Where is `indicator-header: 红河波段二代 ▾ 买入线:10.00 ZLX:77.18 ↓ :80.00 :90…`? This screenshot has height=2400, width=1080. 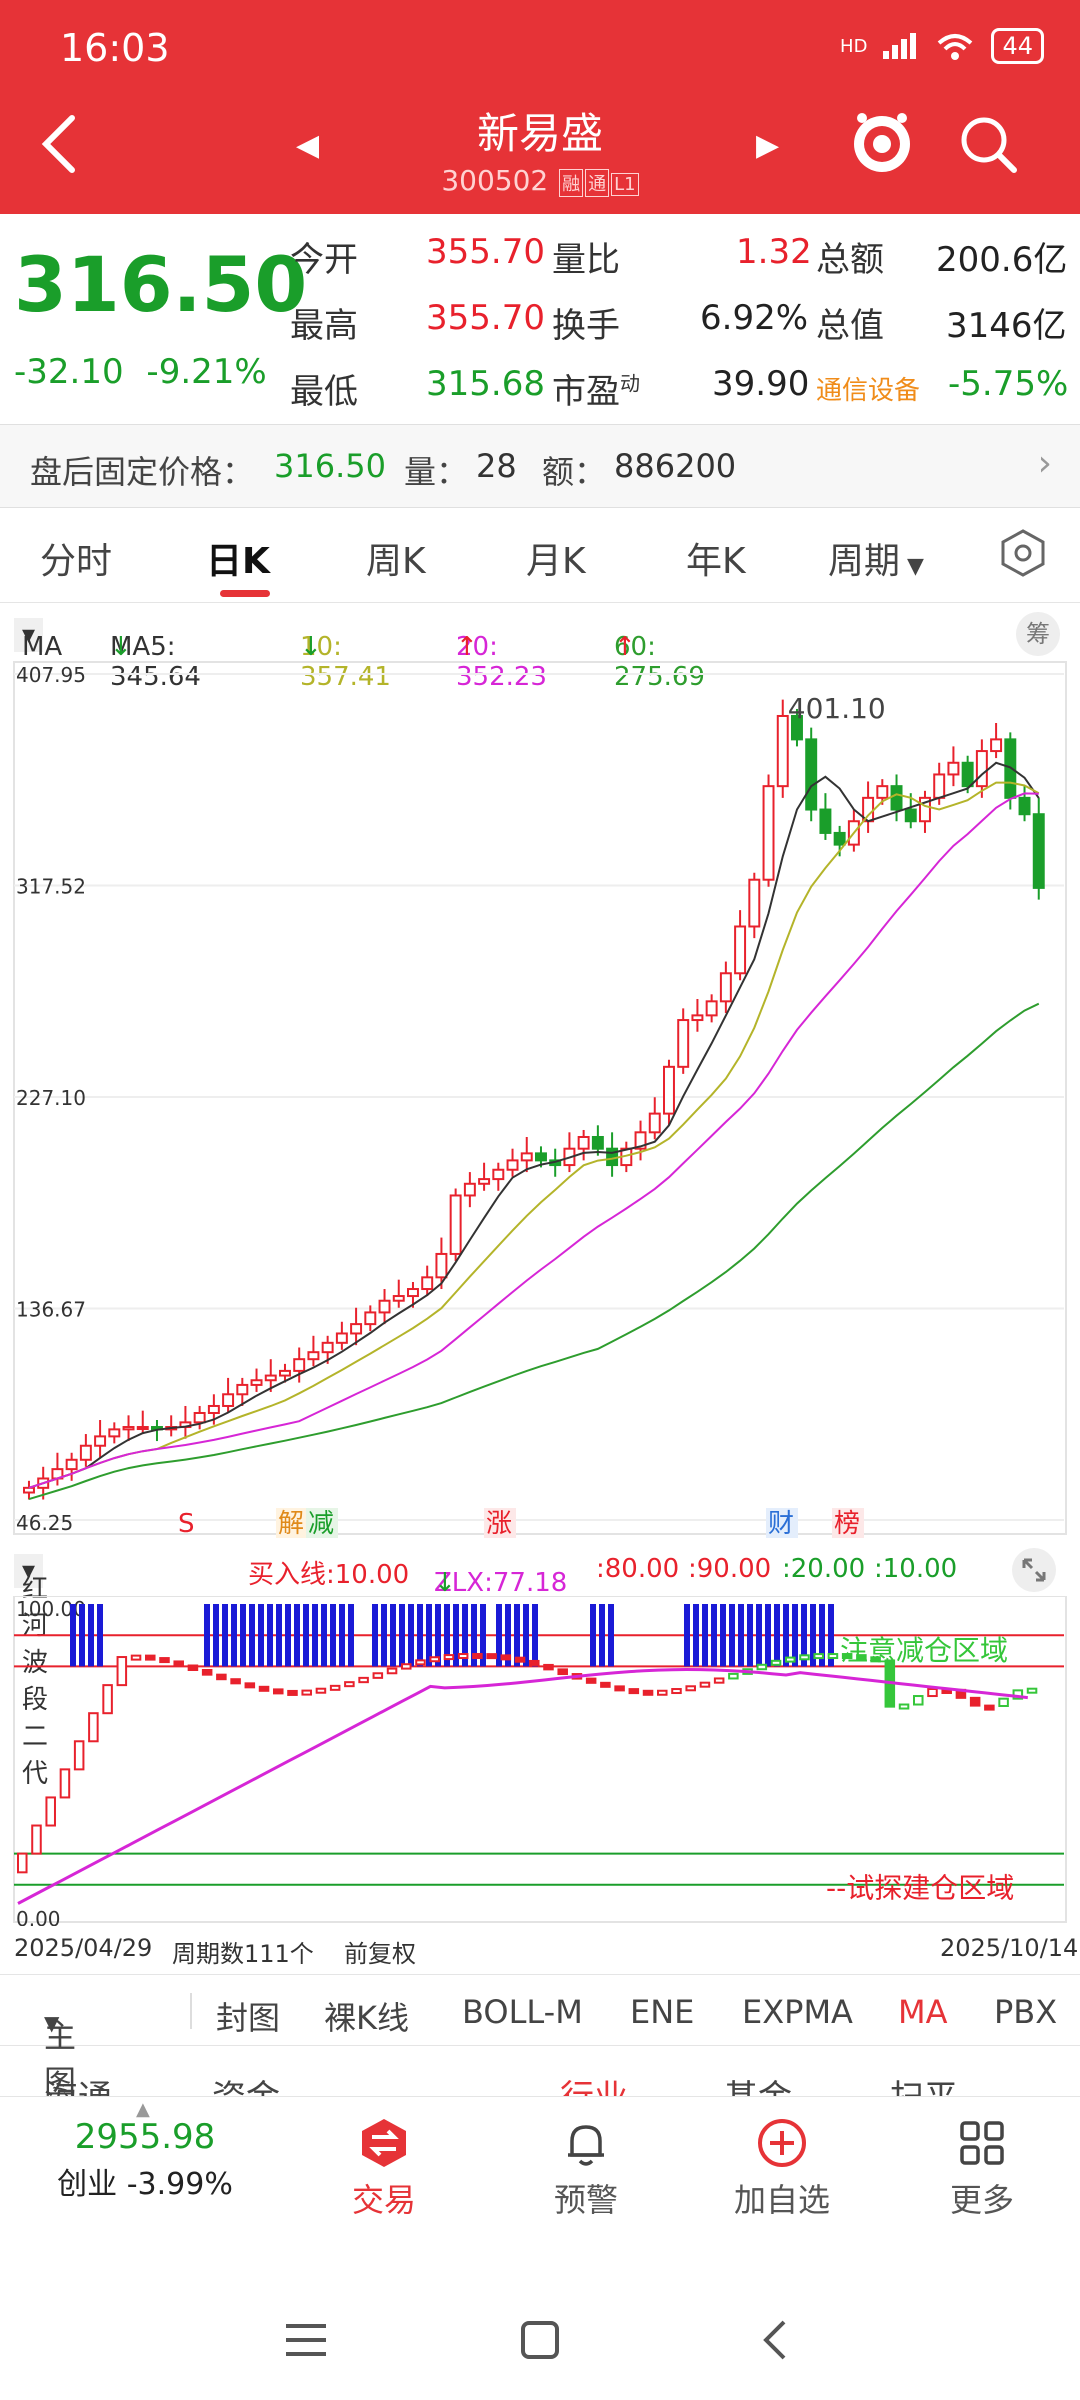
indicator-header: 红河波段二代 ▾ 买入线:10.00 ZLX:77.18 ↓ :80.00 :90… is located at coordinates (540, 1664).